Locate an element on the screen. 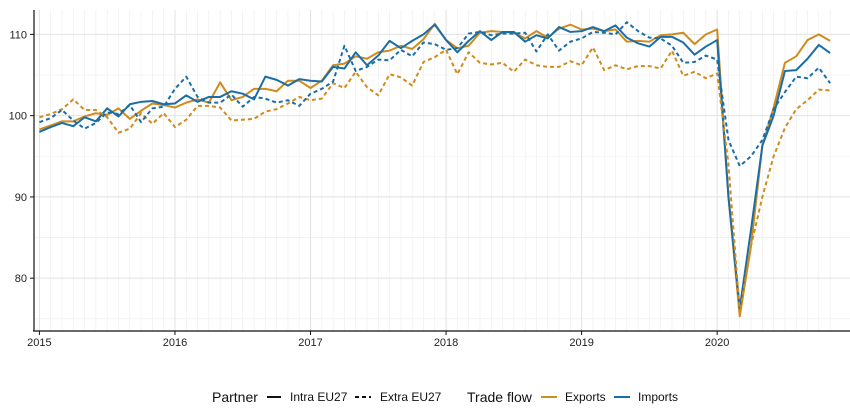 The width and height of the screenshot is (850, 411). x-tick-label: 2018 is located at coordinates (446, 343).